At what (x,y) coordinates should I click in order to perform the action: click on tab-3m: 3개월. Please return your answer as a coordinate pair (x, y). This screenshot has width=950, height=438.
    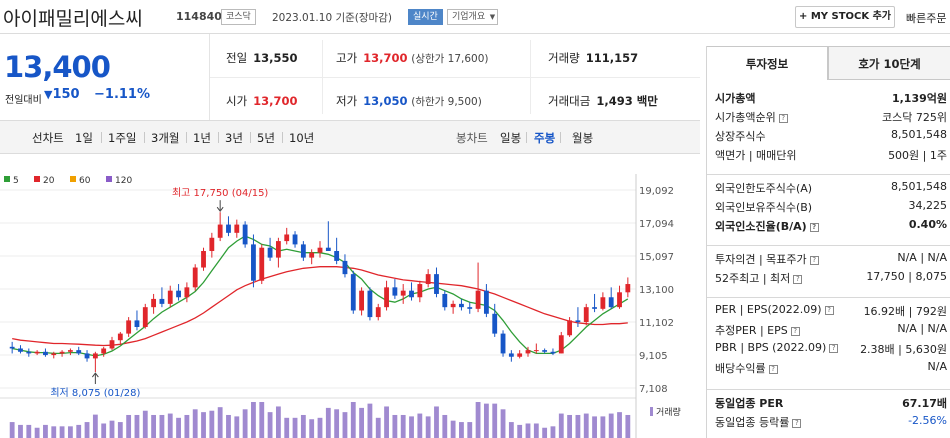
    Looking at the image, I should click on (165, 138).